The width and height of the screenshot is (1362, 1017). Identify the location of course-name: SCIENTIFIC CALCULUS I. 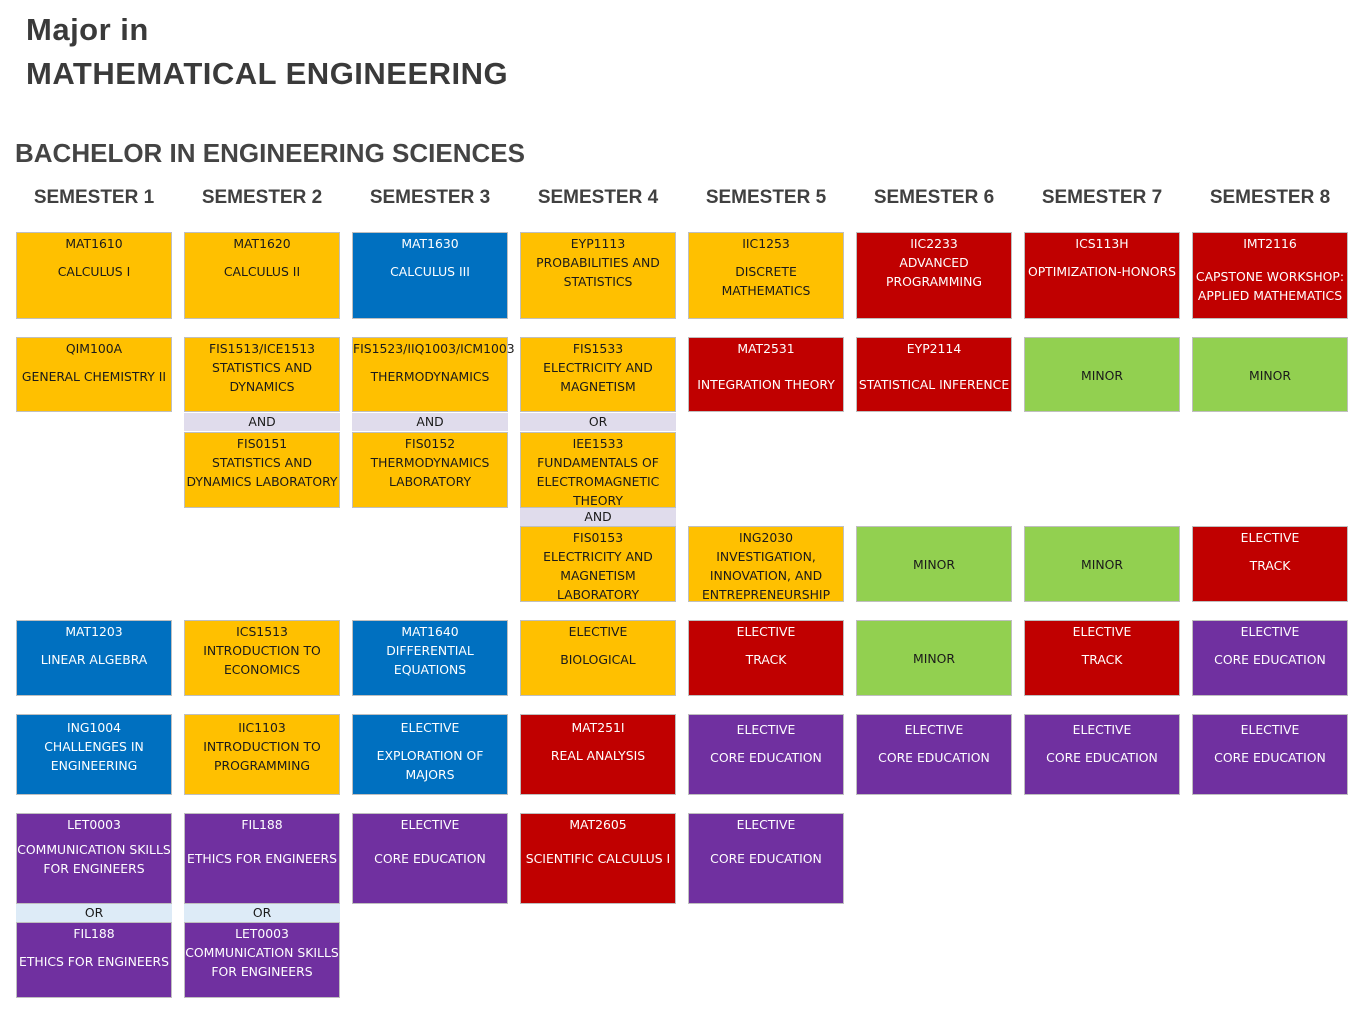
(598, 858).